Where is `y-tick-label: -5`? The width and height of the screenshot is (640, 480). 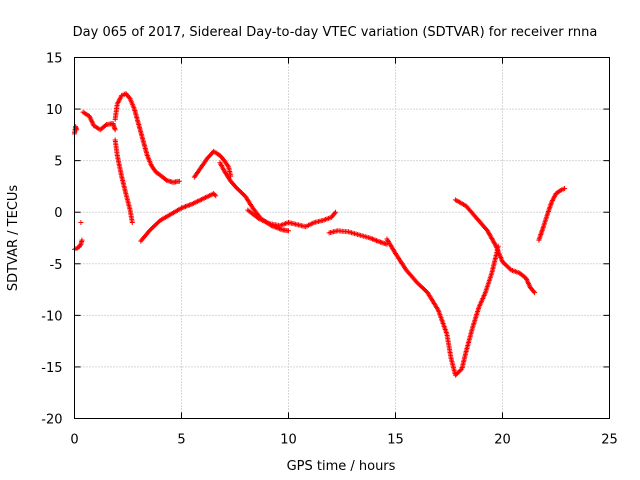
y-tick-label: -5 is located at coordinates (56, 265).